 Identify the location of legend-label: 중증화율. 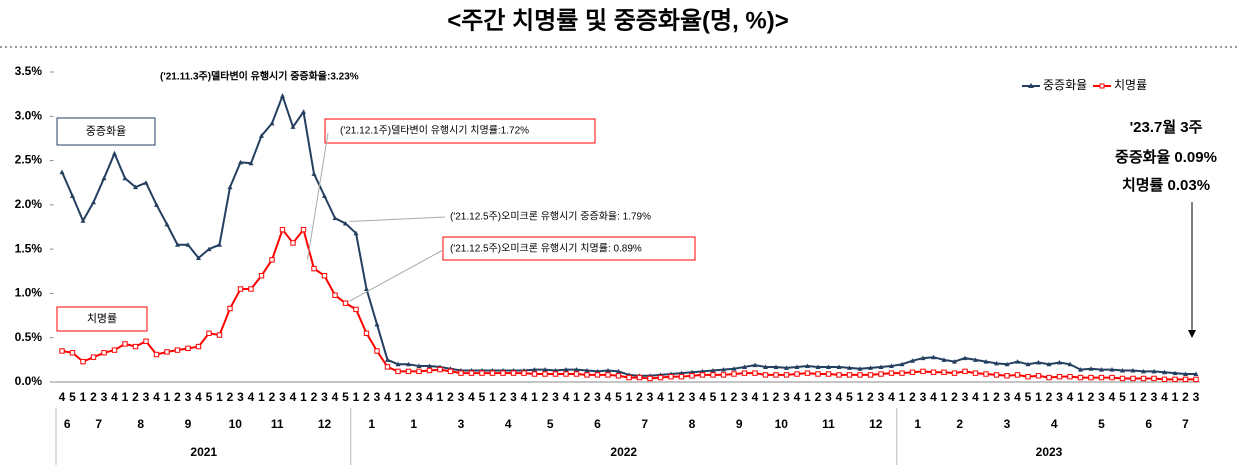
(1065, 85).